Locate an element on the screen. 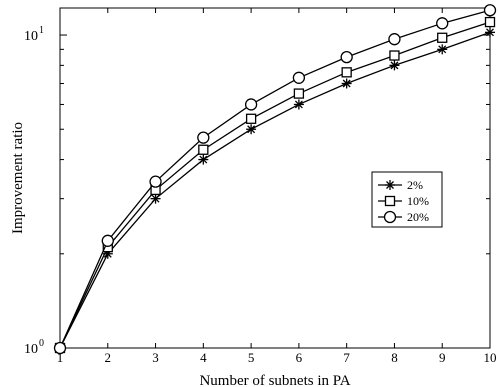 The height and width of the screenshot is (387, 498). x-tick-label: 4 is located at coordinates (203, 357).